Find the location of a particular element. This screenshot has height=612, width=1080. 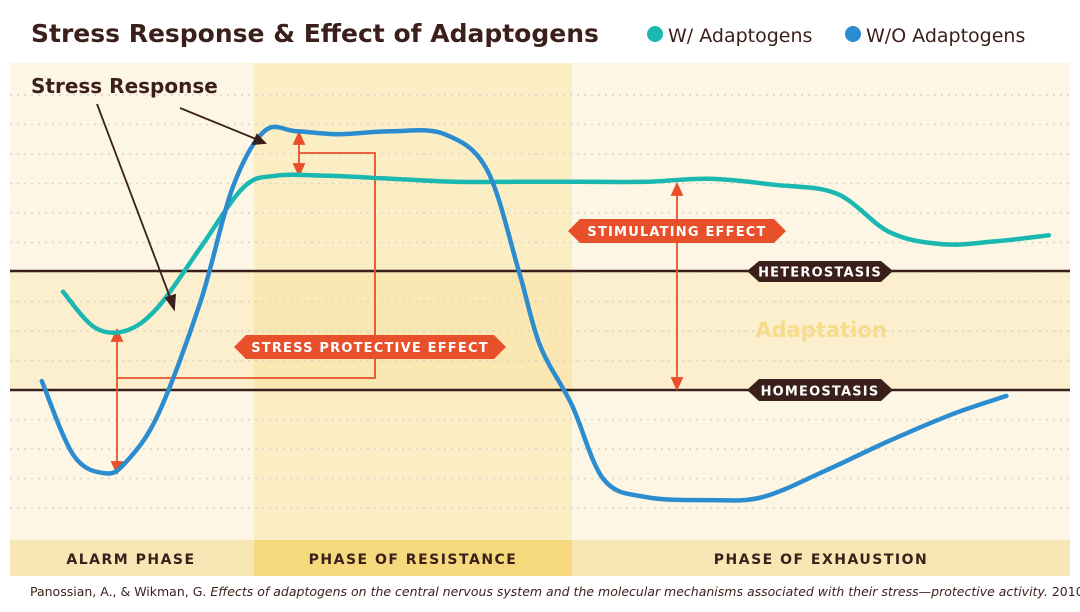

phase-bar-resistance is located at coordinates (413, 558).